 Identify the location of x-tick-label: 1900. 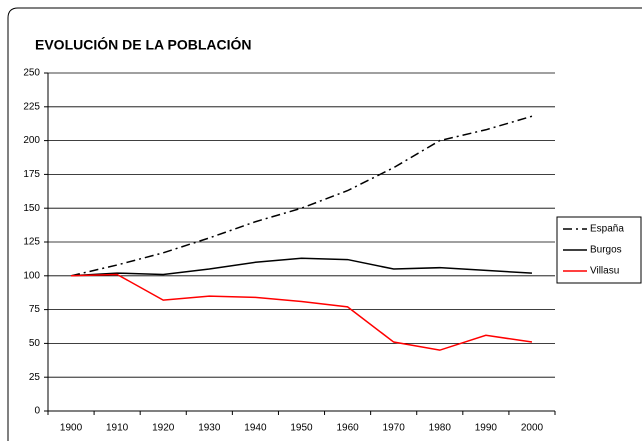
(71, 428).